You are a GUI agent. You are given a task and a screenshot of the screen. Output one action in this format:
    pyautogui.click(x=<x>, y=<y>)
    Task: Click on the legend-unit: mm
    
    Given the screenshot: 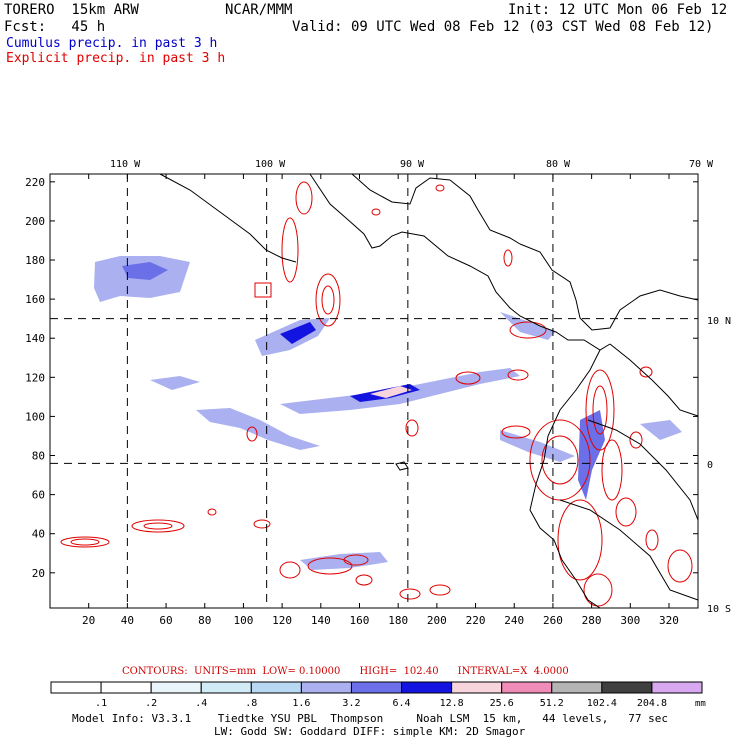 What is the action you would take?
    pyautogui.click(x=700, y=704)
    